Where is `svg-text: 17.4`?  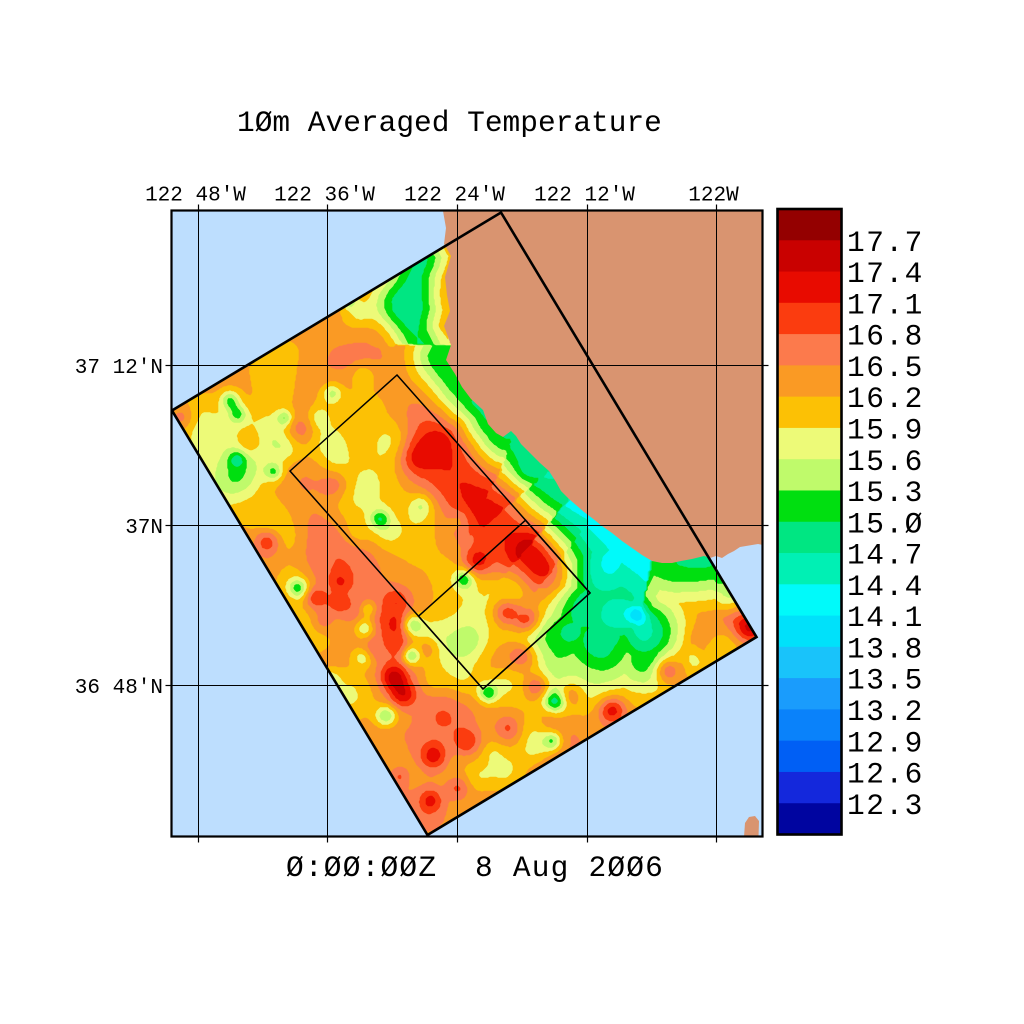
svg-text: 17.4 is located at coordinates (885, 274).